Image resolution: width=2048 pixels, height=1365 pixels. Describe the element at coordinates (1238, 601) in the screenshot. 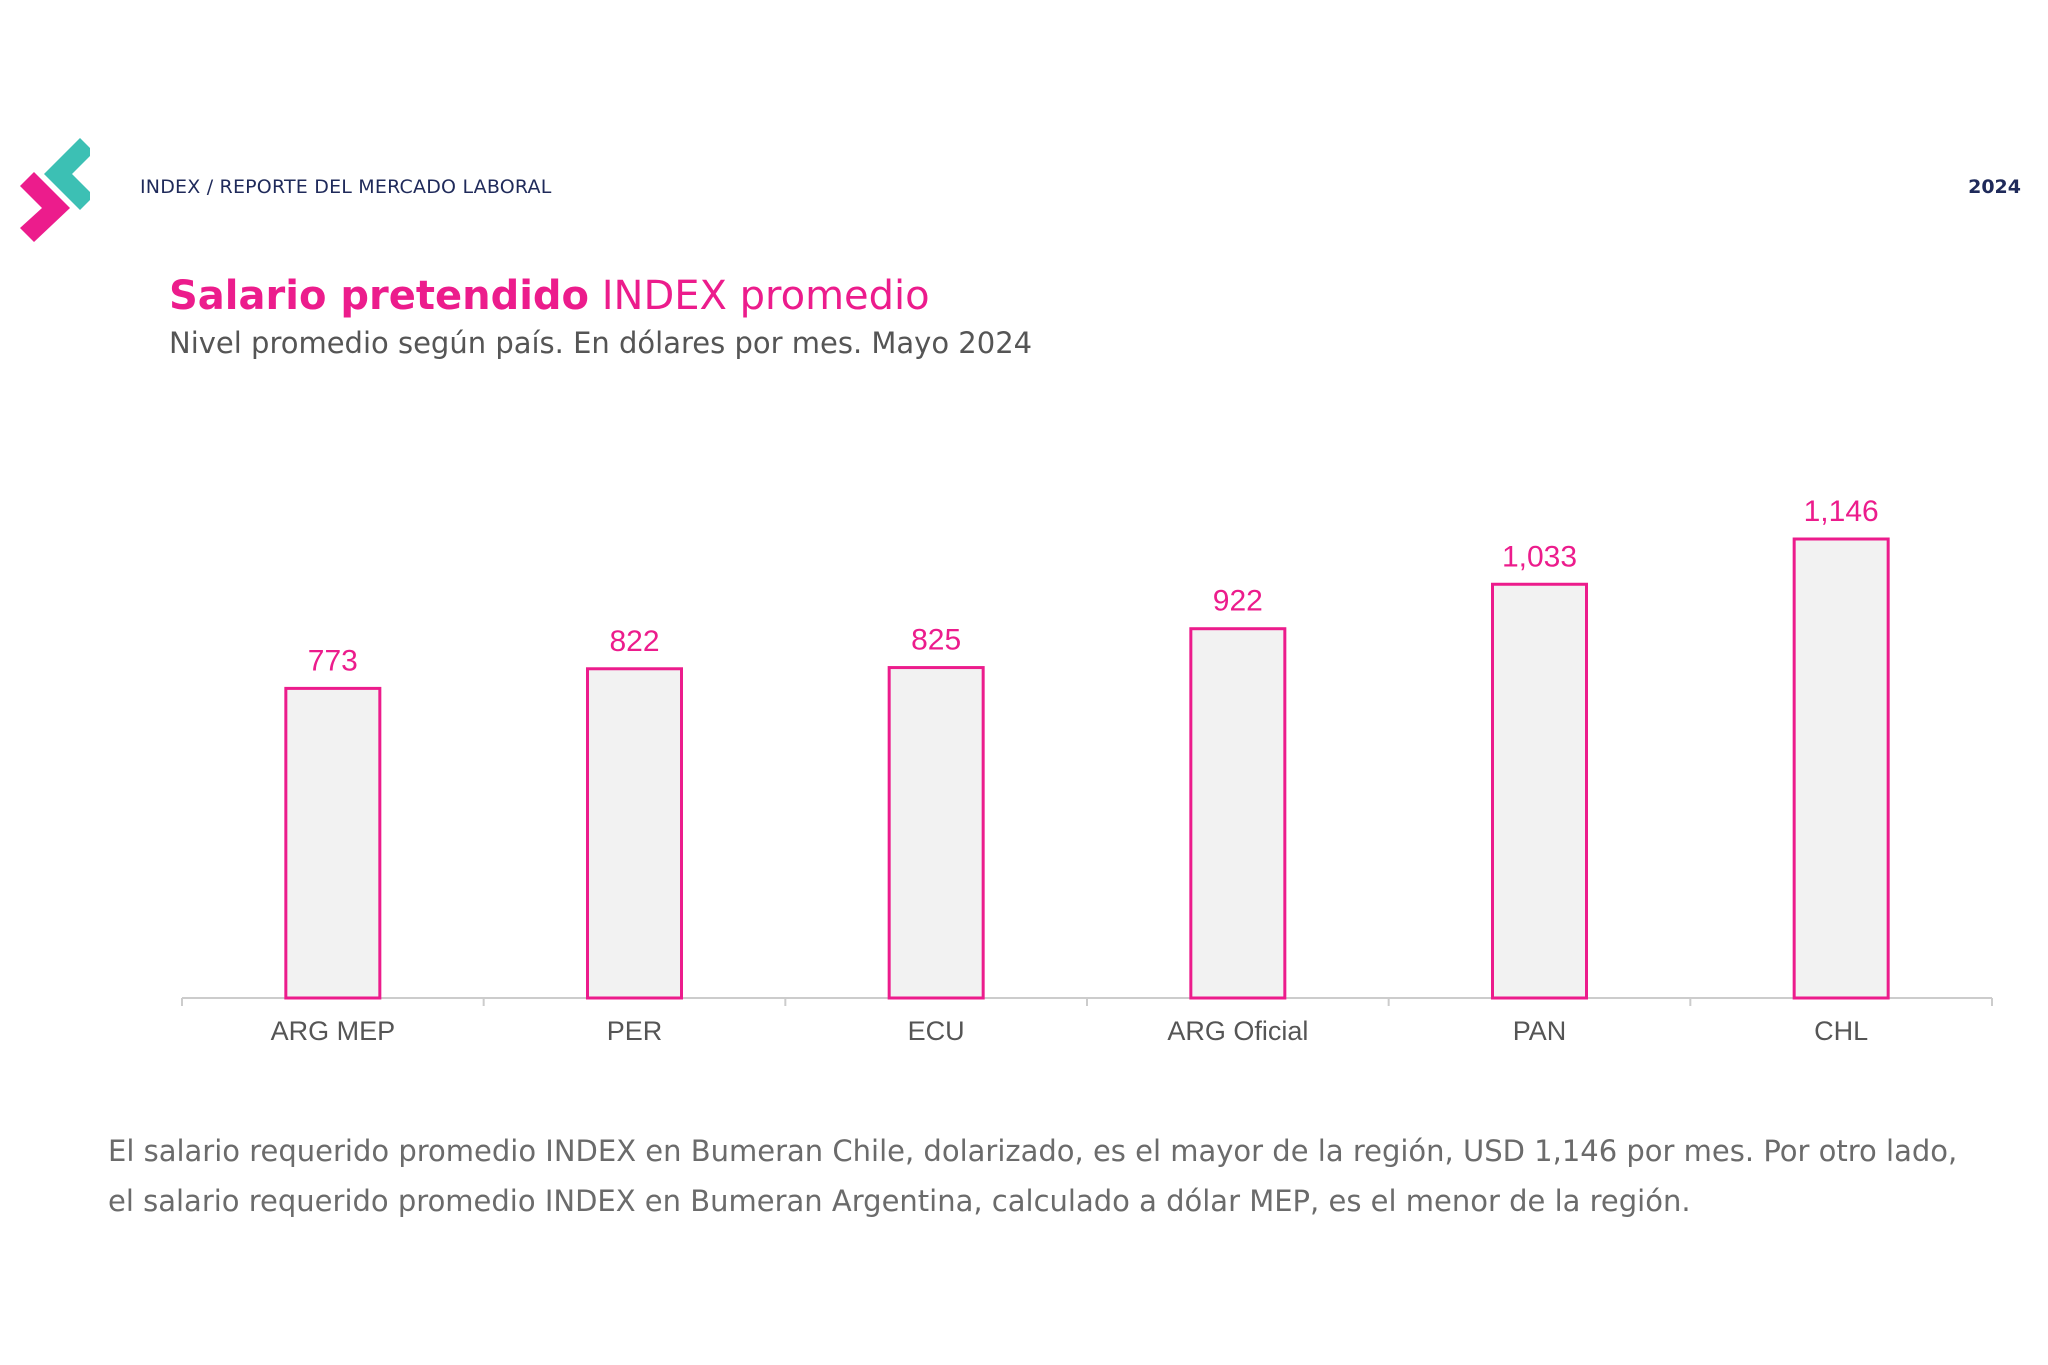

I see `data-label: 922` at that location.